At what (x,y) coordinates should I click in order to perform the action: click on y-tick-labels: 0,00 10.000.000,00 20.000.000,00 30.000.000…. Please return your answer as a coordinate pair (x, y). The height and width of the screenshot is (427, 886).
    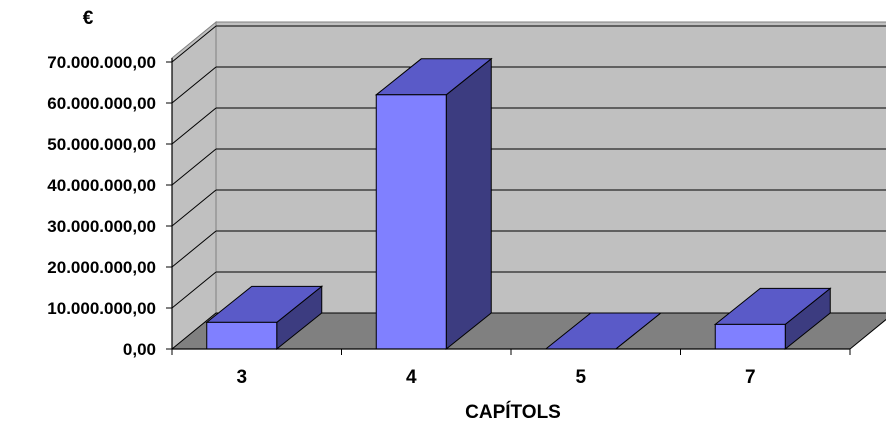
    Looking at the image, I should click on (101, 206).